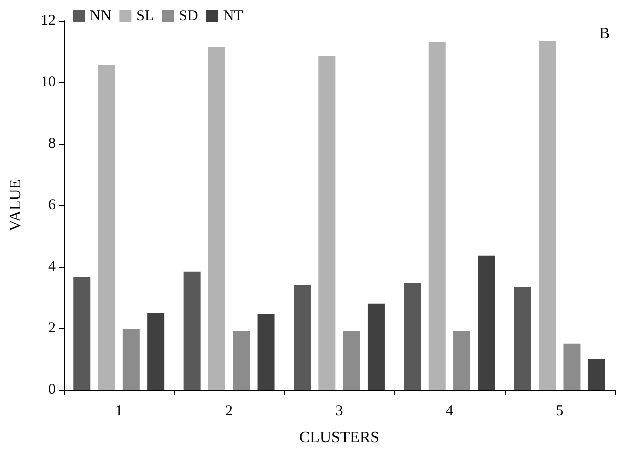 This screenshot has height=463, width=632. I want to click on x-tick-label: 2, so click(230, 412).